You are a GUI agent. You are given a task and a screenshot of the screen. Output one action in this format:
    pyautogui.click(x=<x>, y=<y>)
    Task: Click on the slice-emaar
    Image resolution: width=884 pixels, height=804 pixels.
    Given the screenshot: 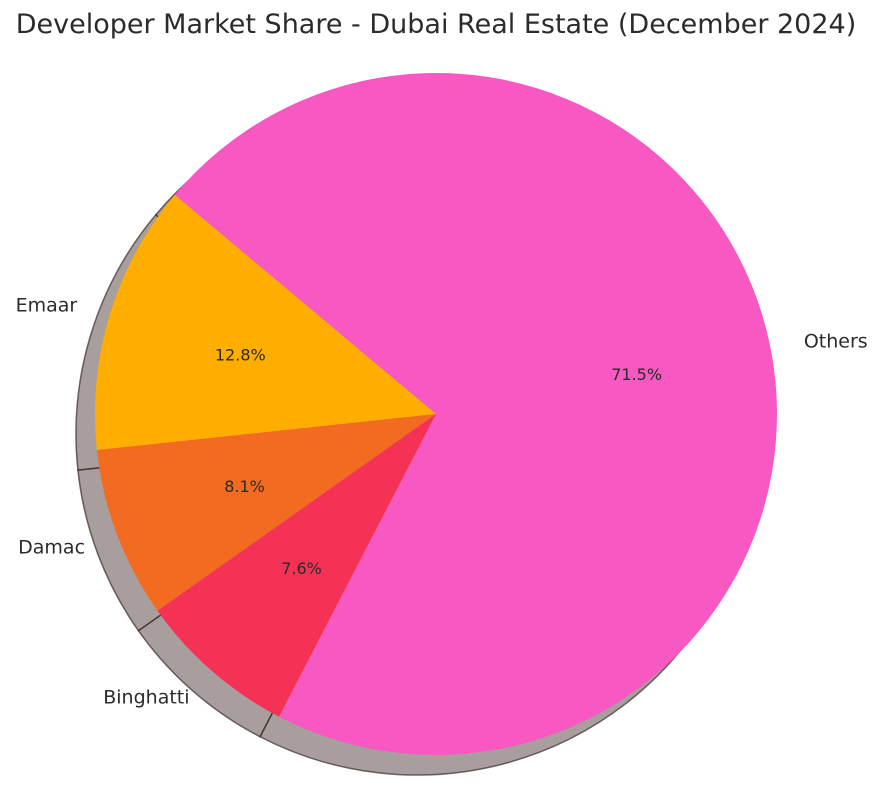 What is the action you would take?
    pyautogui.click(x=265, y=322)
    